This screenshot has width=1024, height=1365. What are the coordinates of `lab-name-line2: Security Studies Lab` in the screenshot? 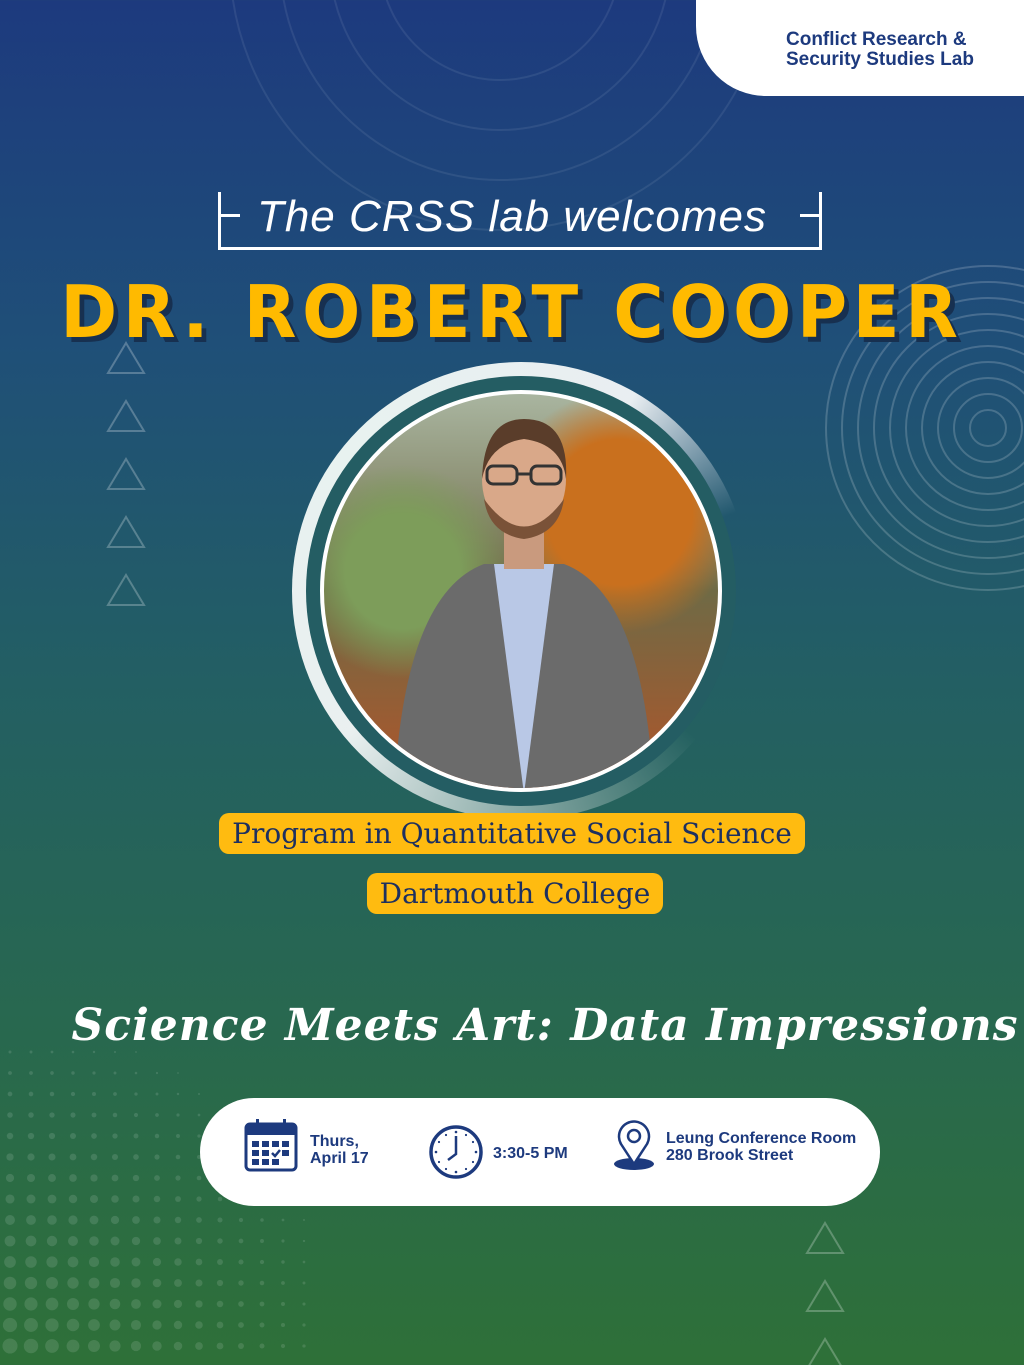 It's located at (880, 59).